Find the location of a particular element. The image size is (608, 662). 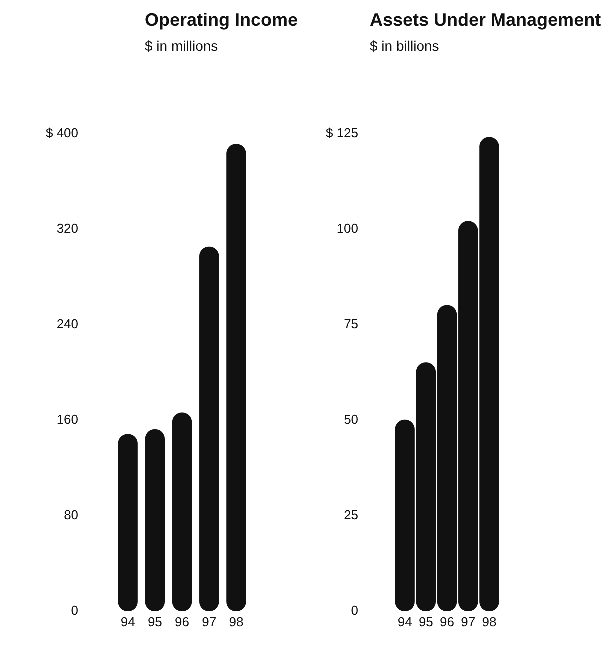

y-tick-label: $ 400 is located at coordinates (62, 132).